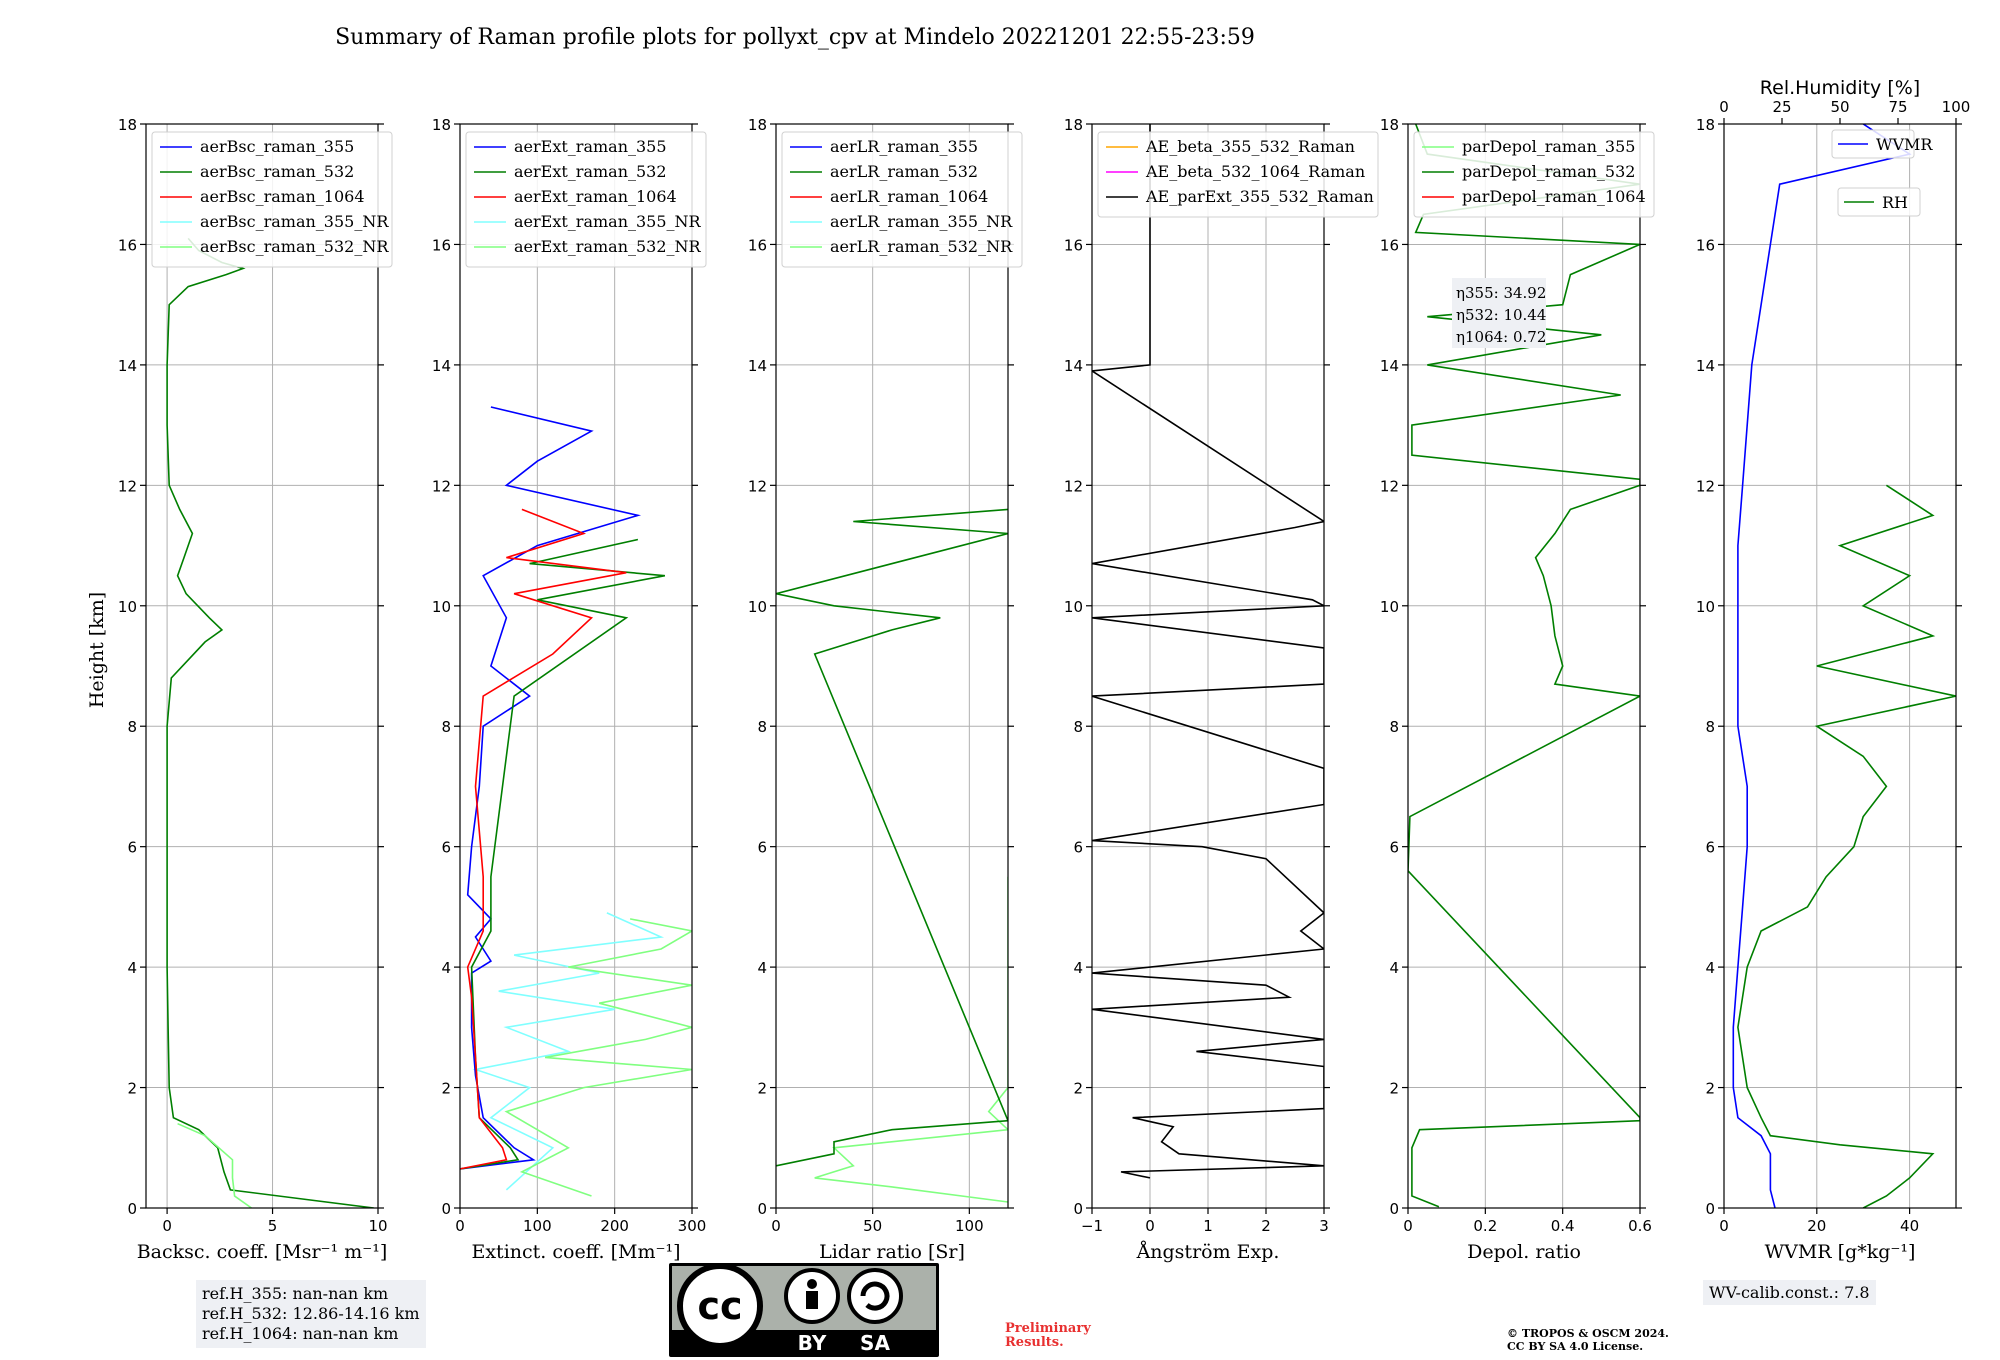 The height and width of the screenshot is (1360, 2000). Describe the element at coordinates (904, 171) in the screenshot. I see `legend-entry: aerLR_raman_532` at that location.